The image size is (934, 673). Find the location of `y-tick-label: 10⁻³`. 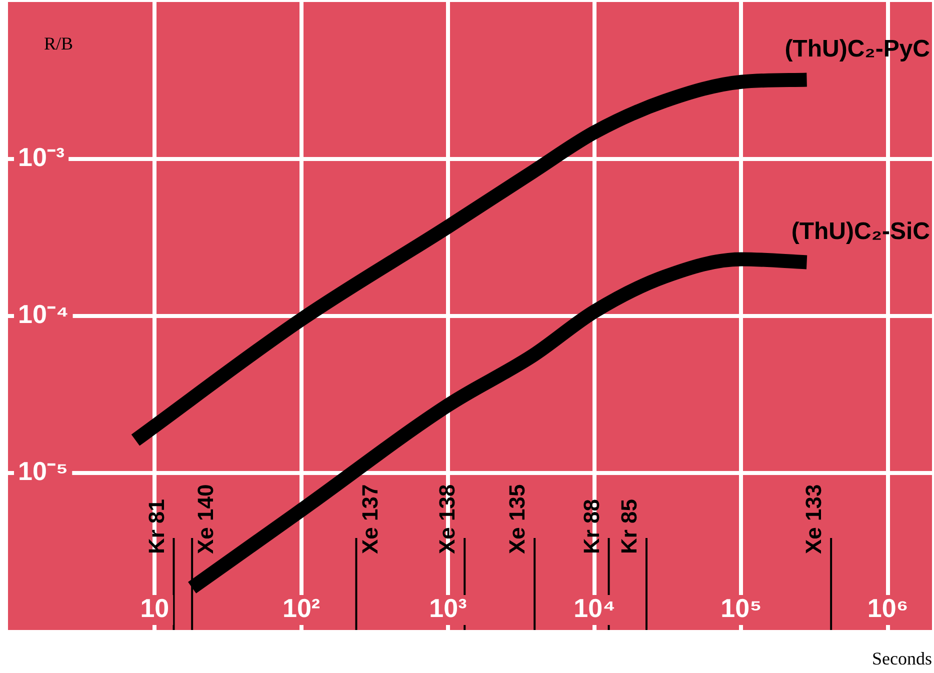

y-tick-label: 10⁻³ is located at coordinates (41, 157).